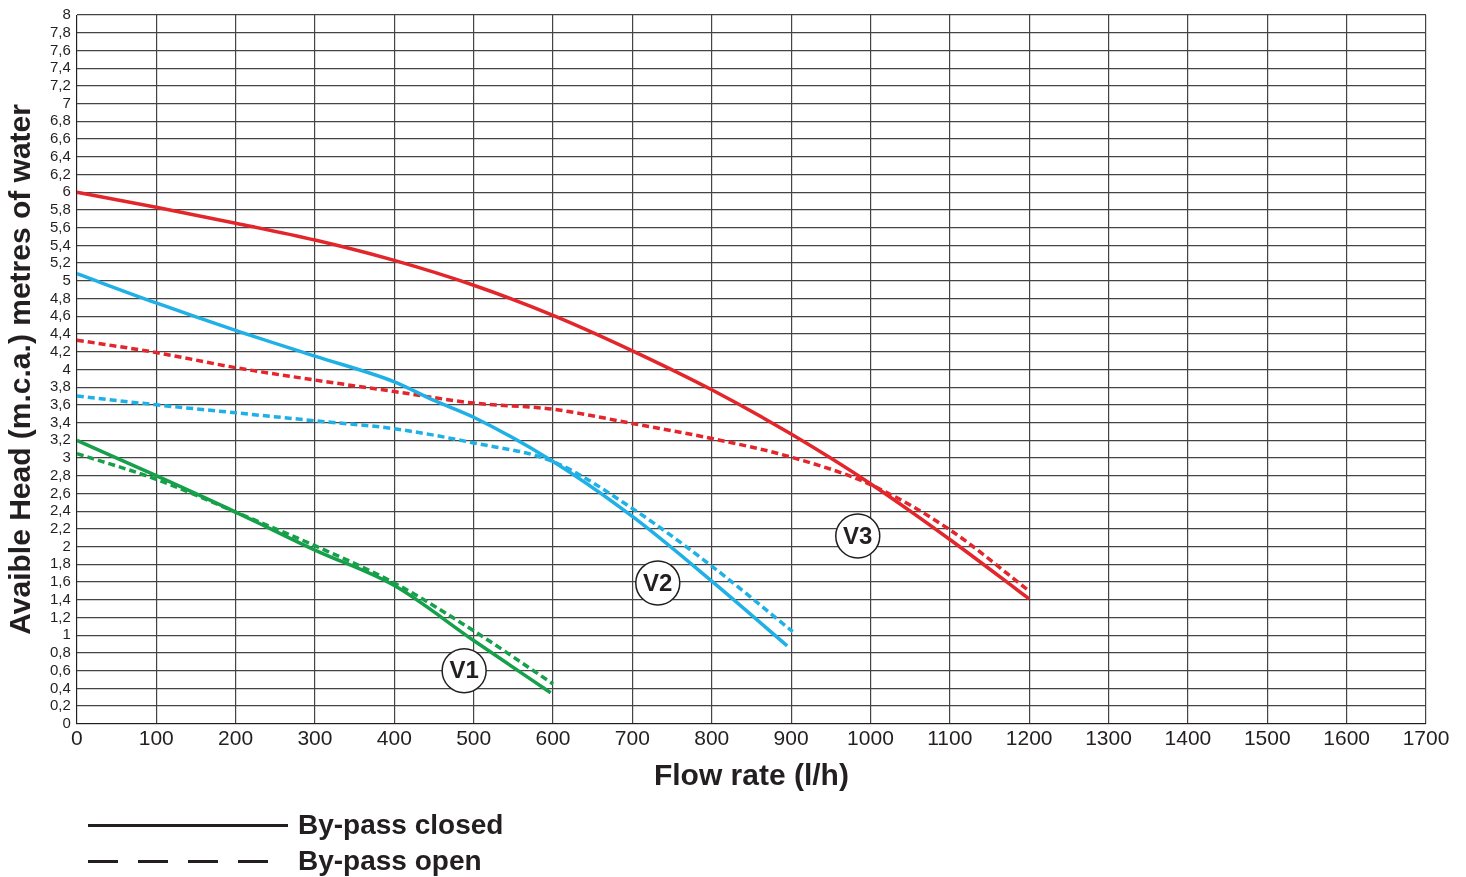 The image size is (1466, 877). I want to click on y-tick-label: 0,4, so click(60, 687).